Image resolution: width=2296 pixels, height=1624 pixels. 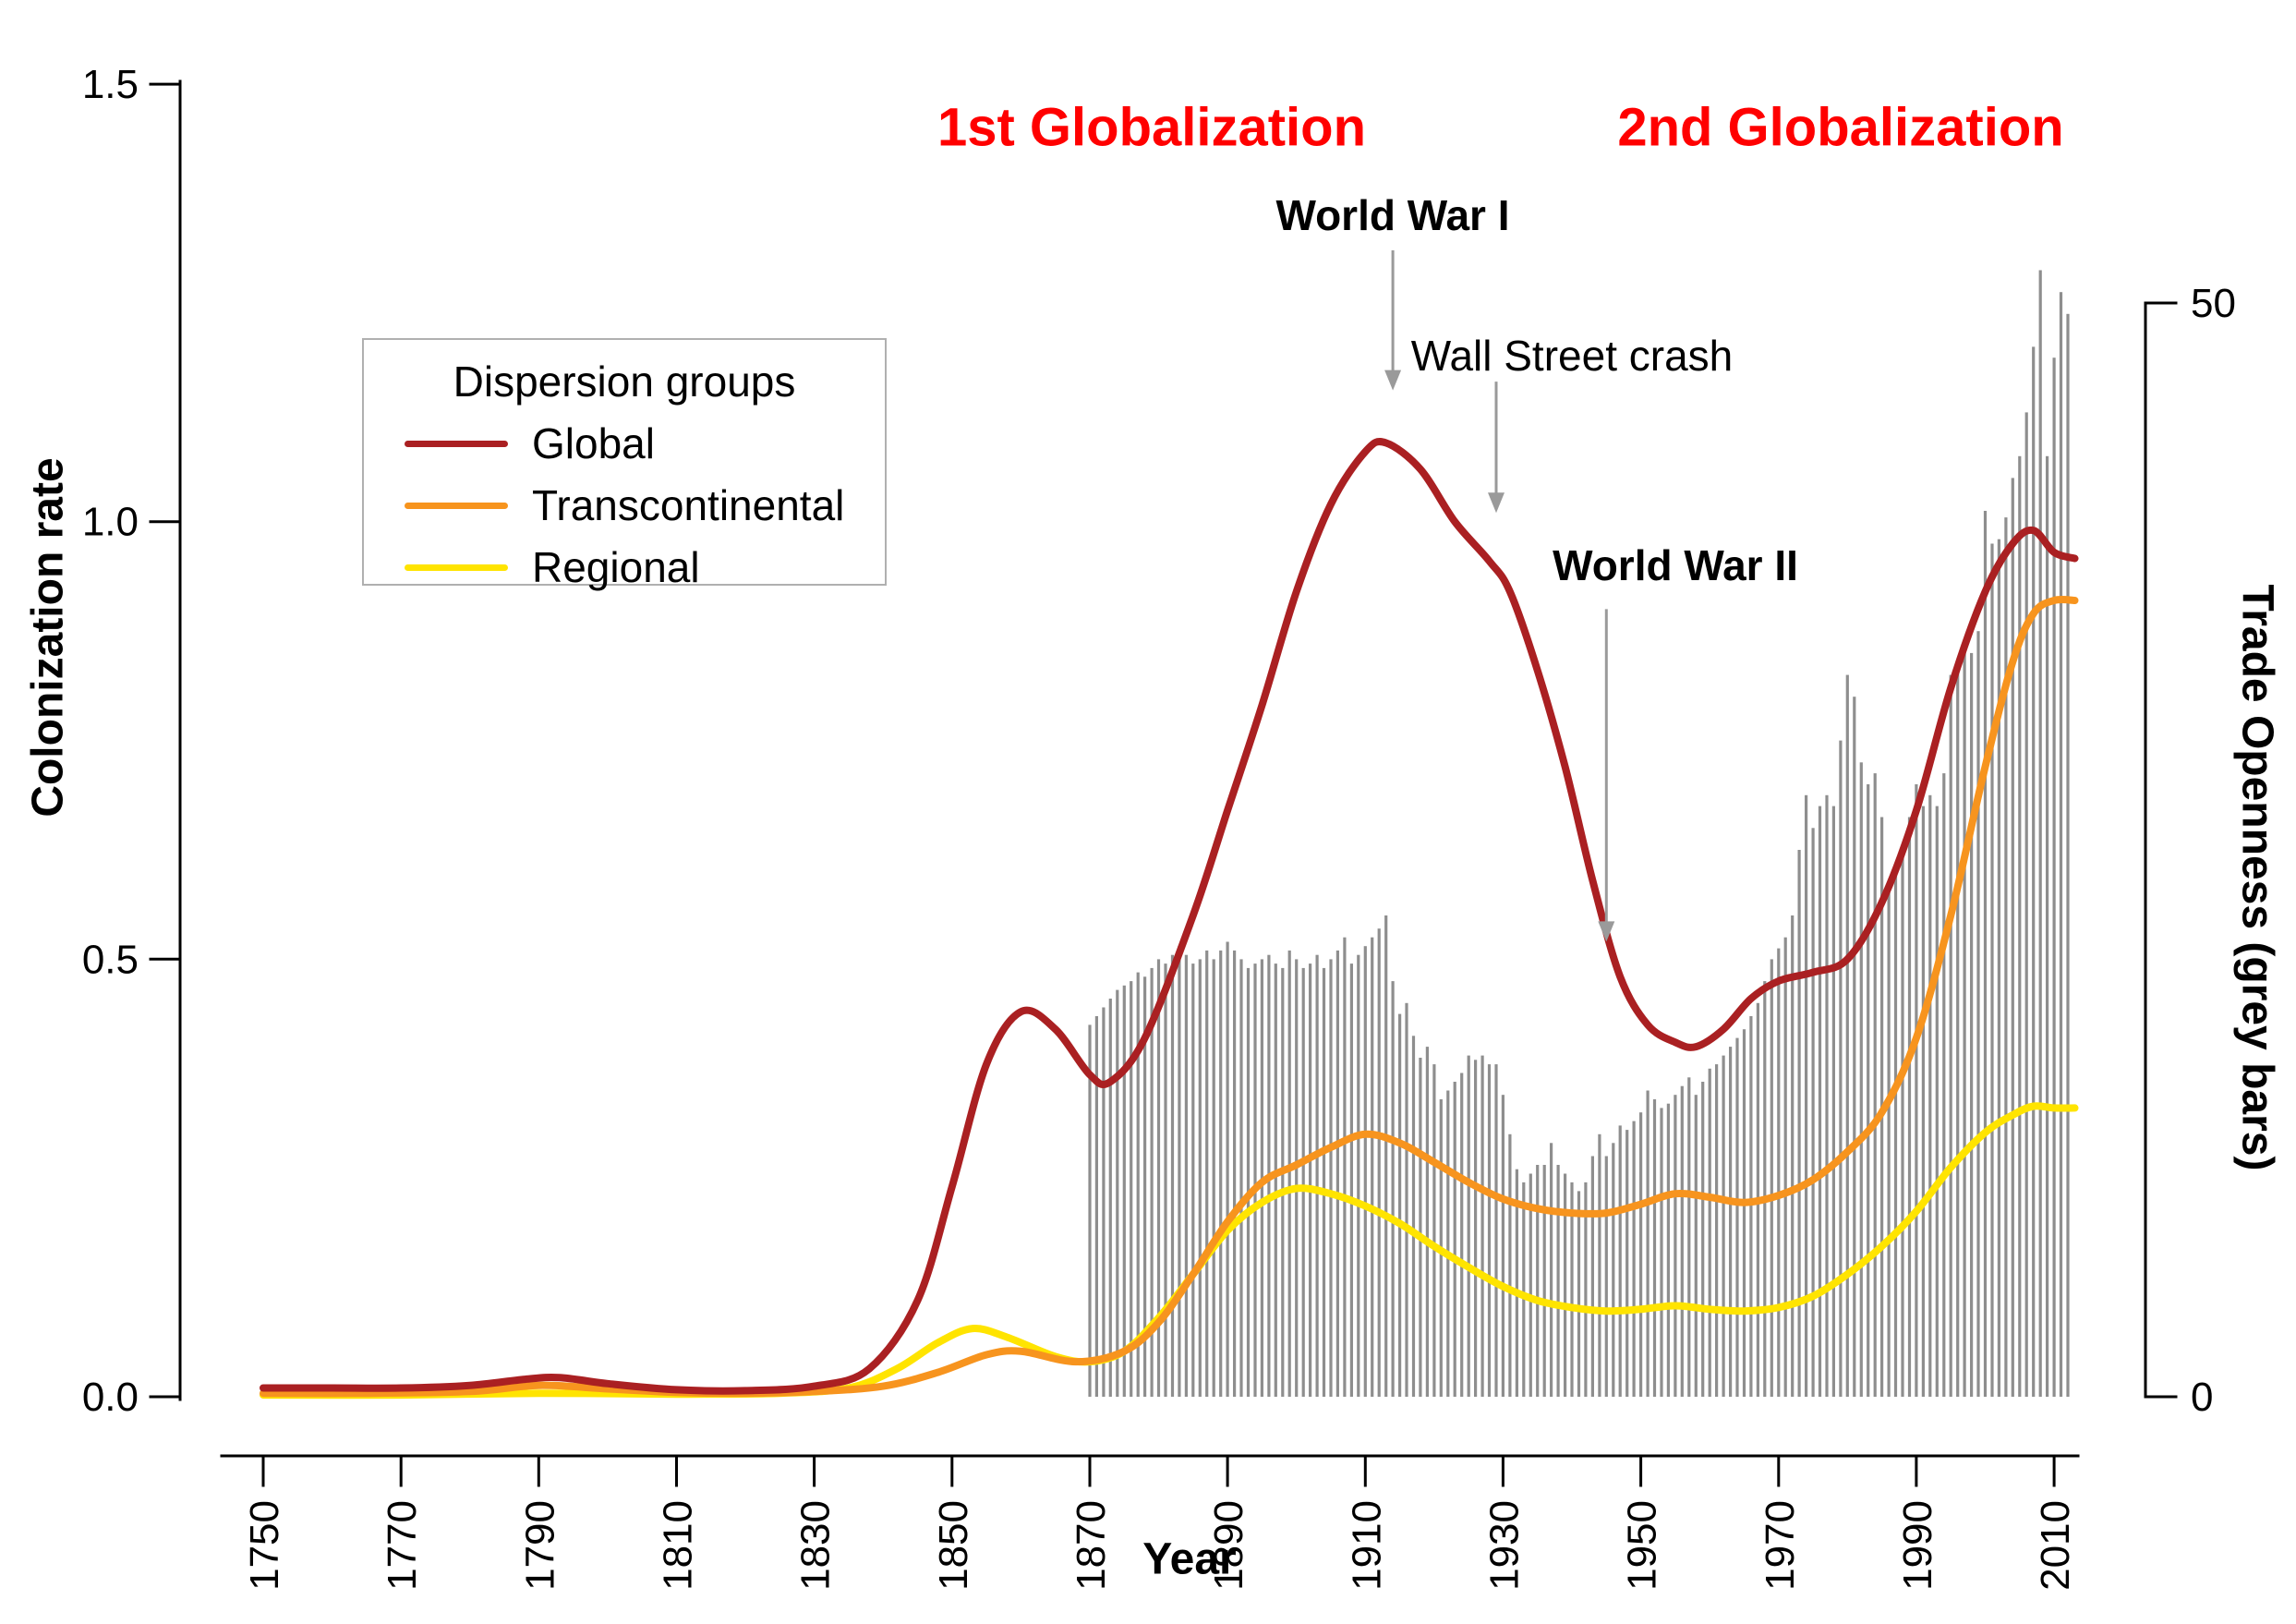 What do you see at coordinates (110, 523) in the screenshot?
I see `left-axis-tick-label: 1.0` at bounding box center [110, 523].